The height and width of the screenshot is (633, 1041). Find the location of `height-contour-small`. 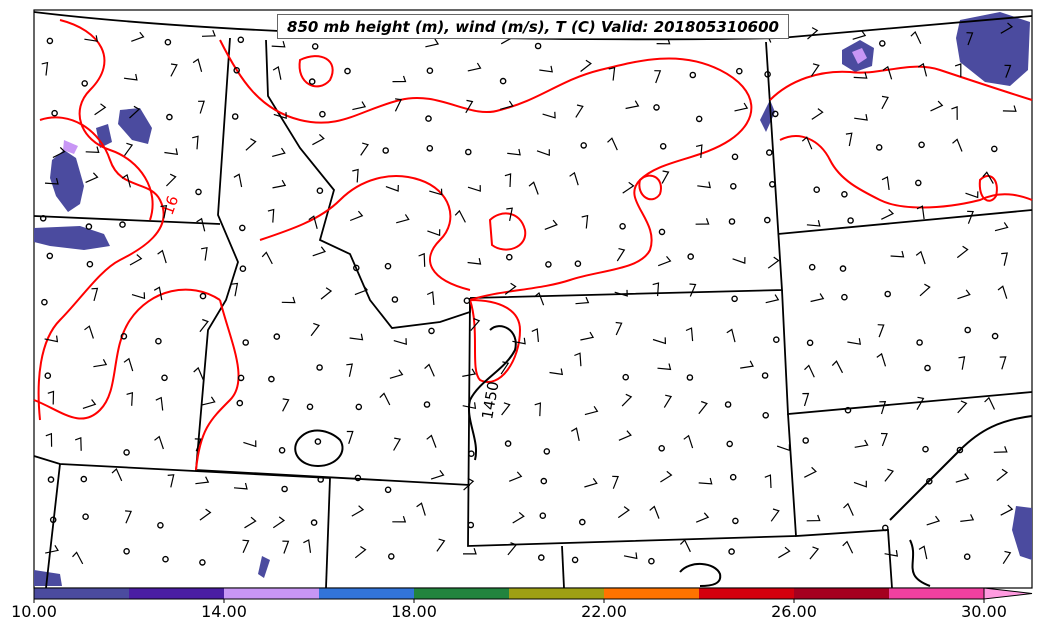

height-contour-small is located at coordinates (700, 575).